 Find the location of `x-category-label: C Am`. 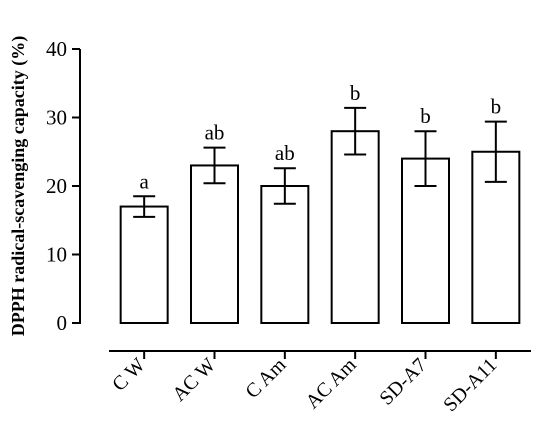

x-category-label: C Am is located at coordinates (265, 378).